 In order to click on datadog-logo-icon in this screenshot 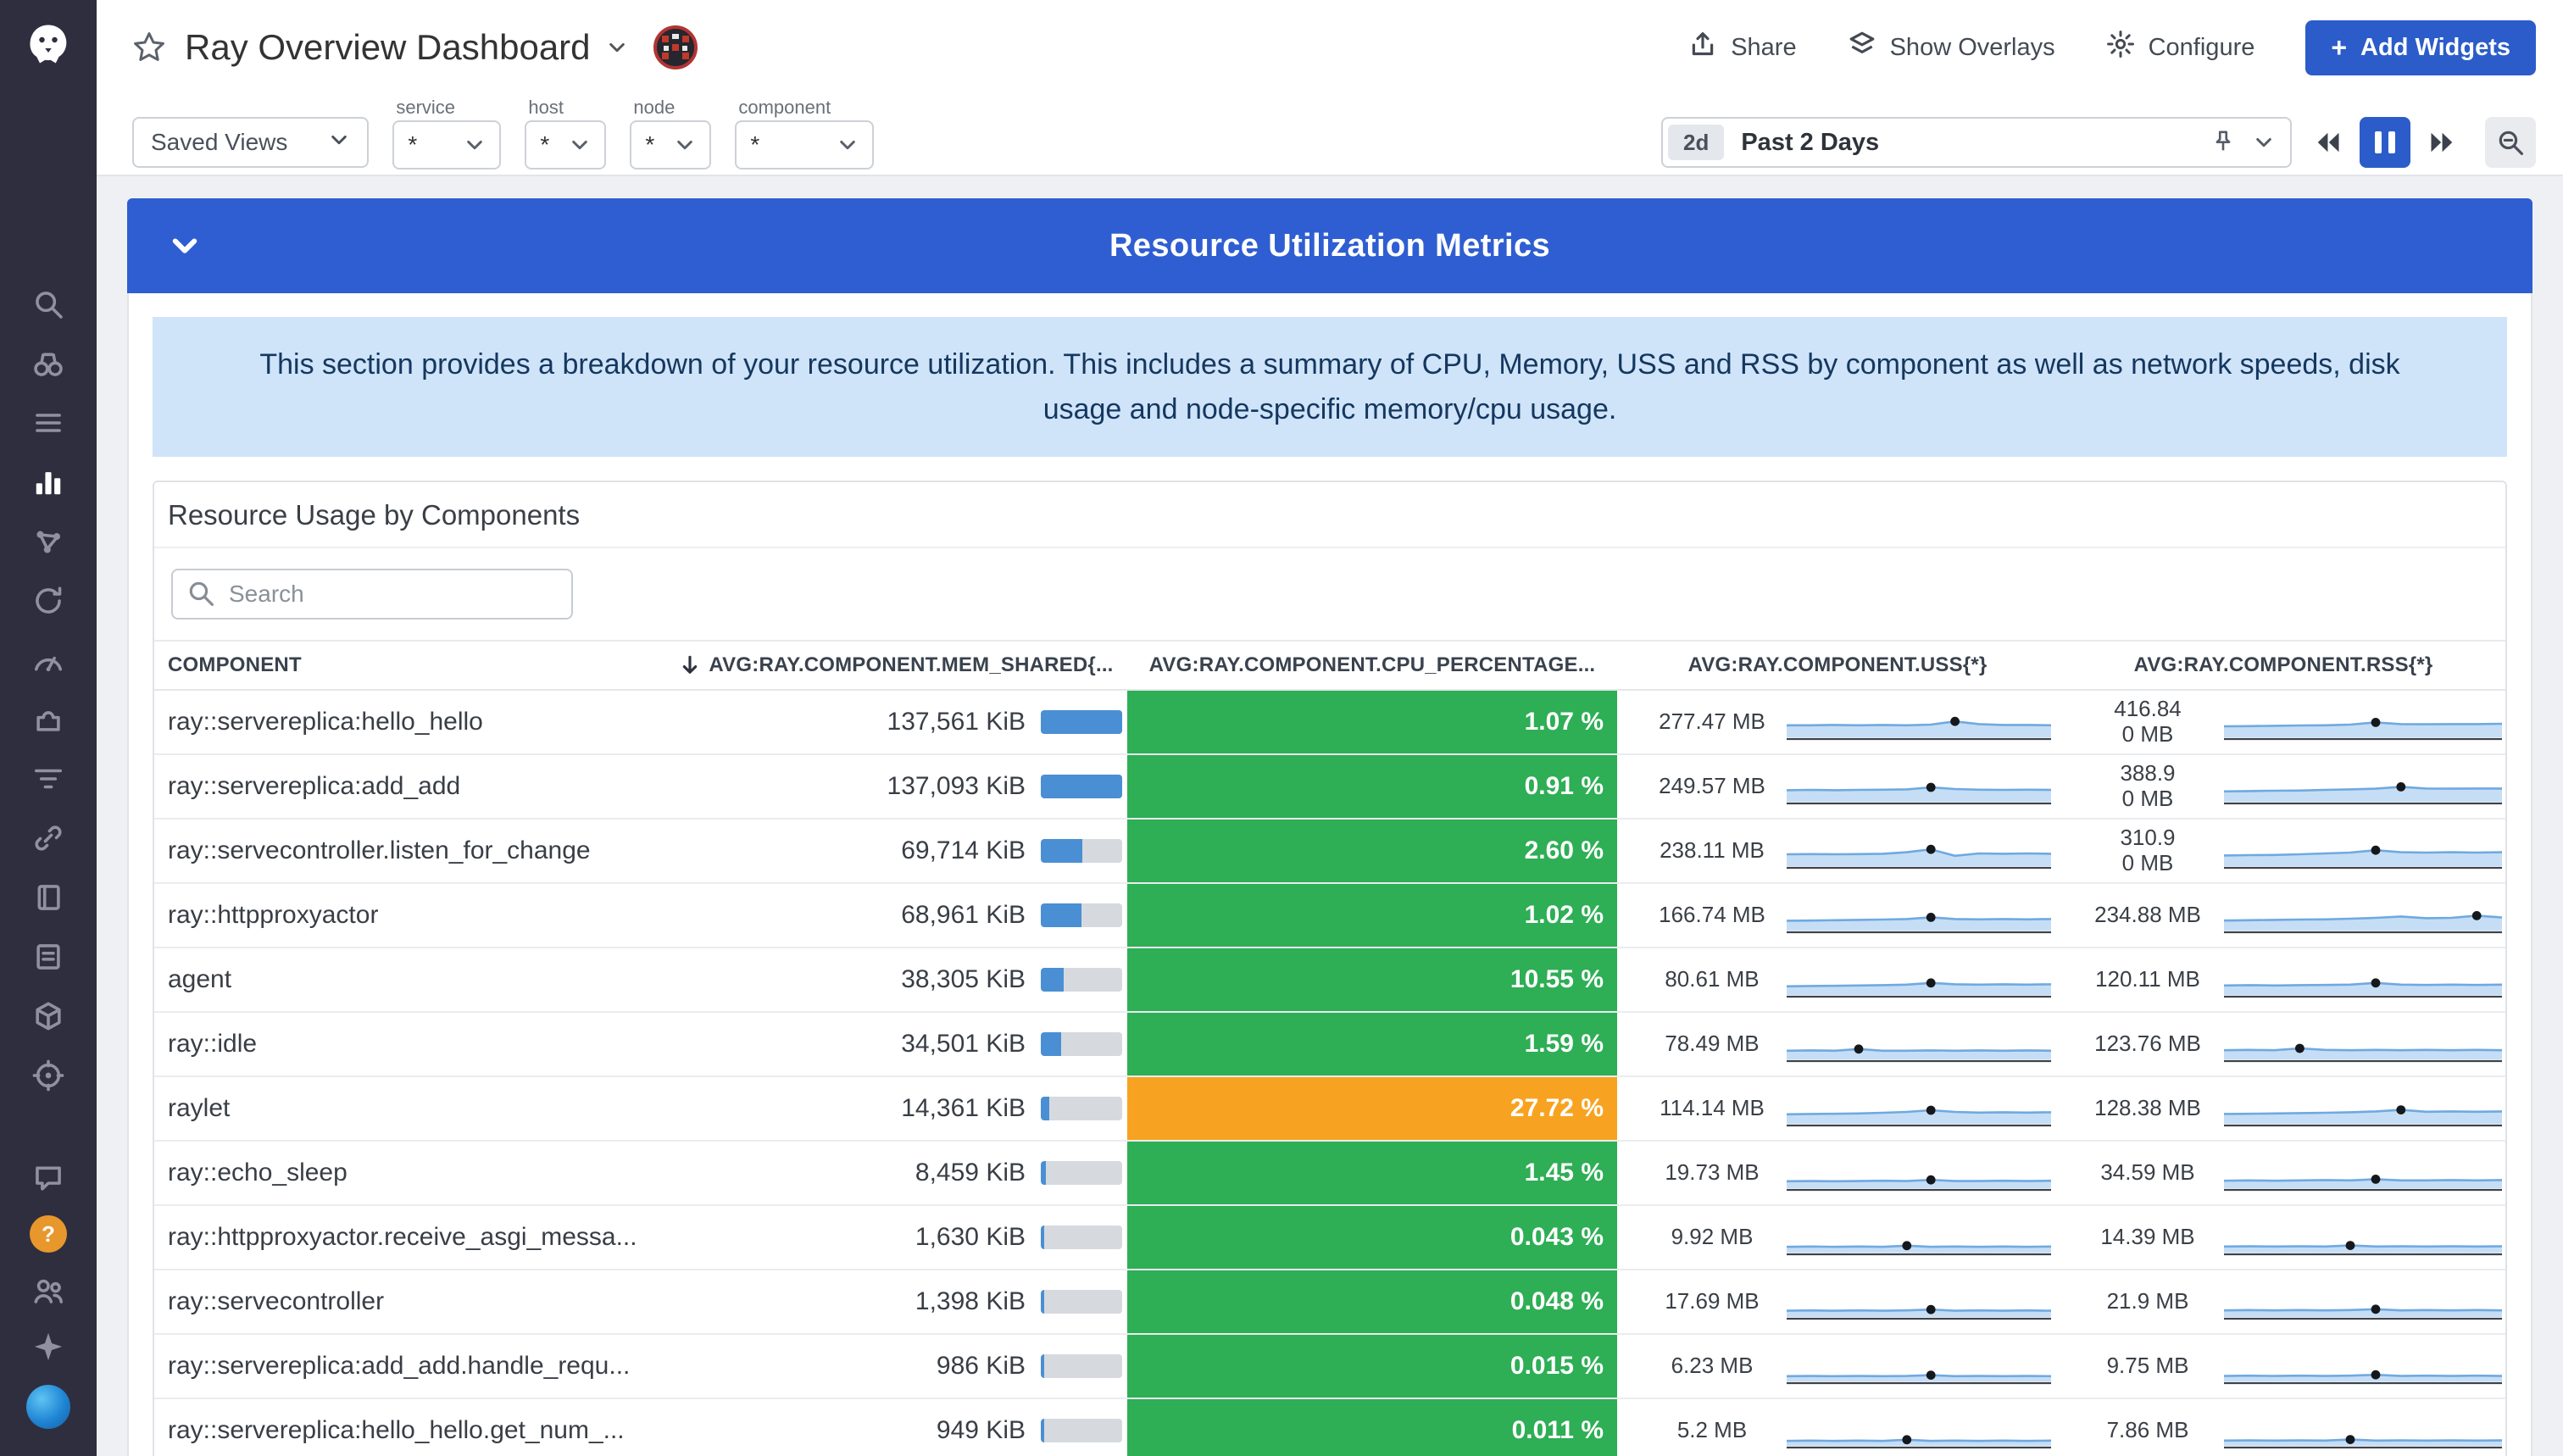, I will do `click(48, 44)`.